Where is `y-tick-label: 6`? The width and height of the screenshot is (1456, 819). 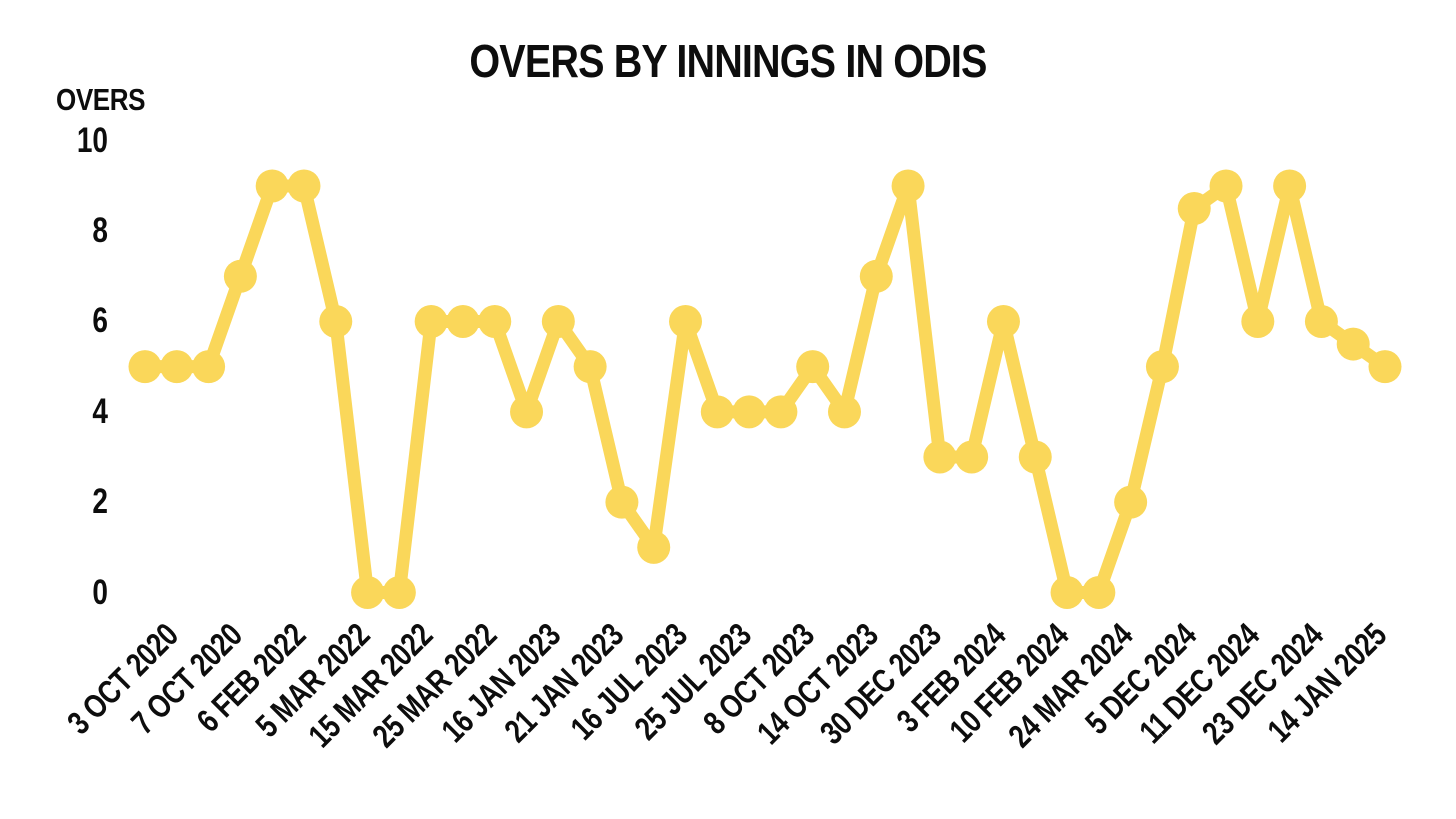
y-tick-label: 6 is located at coordinates (100, 321).